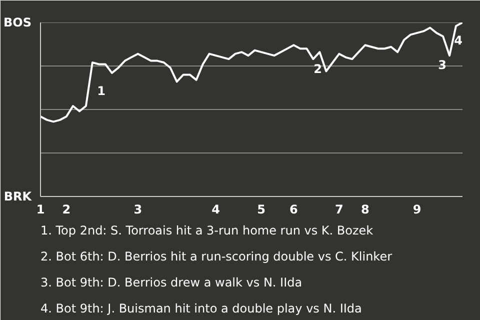  Describe the element at coordinates (101, 91) in the screenshot. I see `annotation: 1` at that location.